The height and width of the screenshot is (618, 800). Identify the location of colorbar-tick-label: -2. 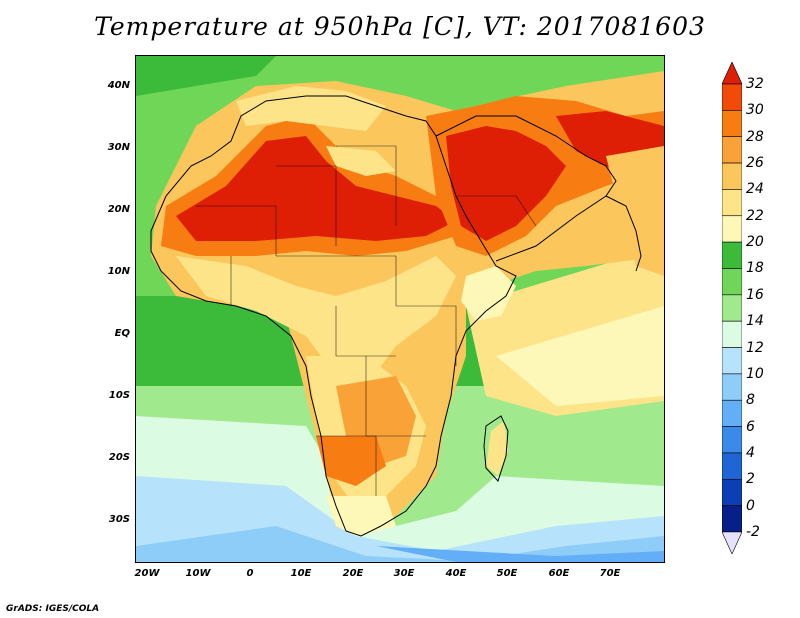
(753, 532).